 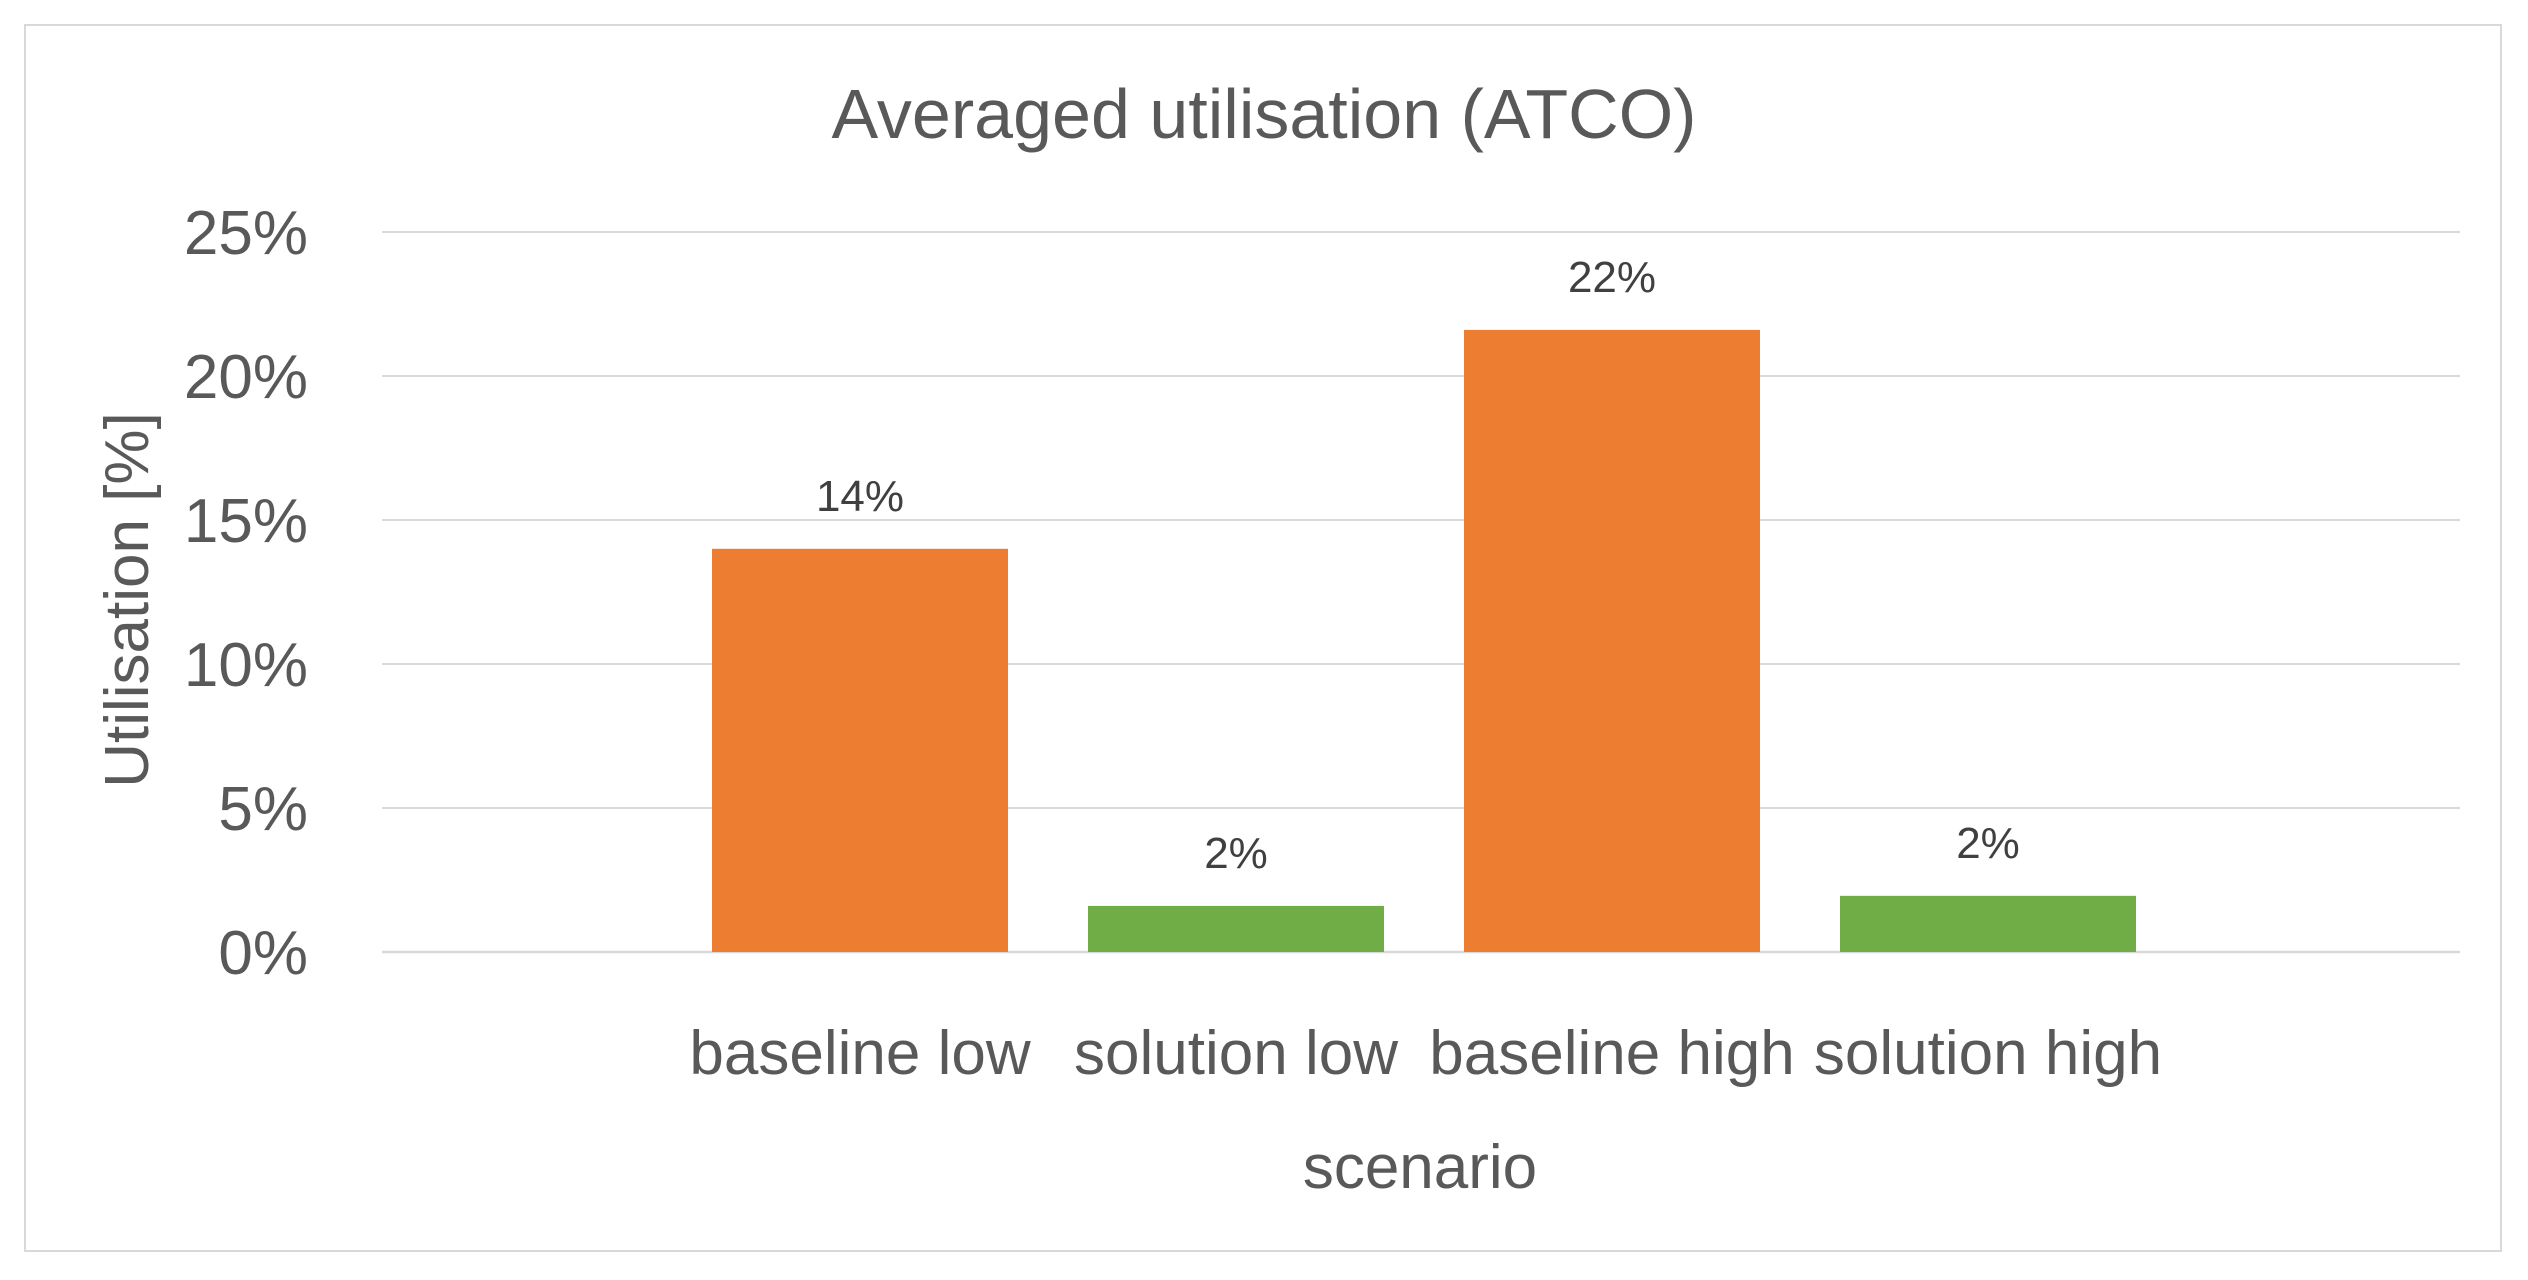 What do you see at coordinates (860, 750) in the screenshot?
I see `bar-baseline-low` at bounding box center [860, 750].